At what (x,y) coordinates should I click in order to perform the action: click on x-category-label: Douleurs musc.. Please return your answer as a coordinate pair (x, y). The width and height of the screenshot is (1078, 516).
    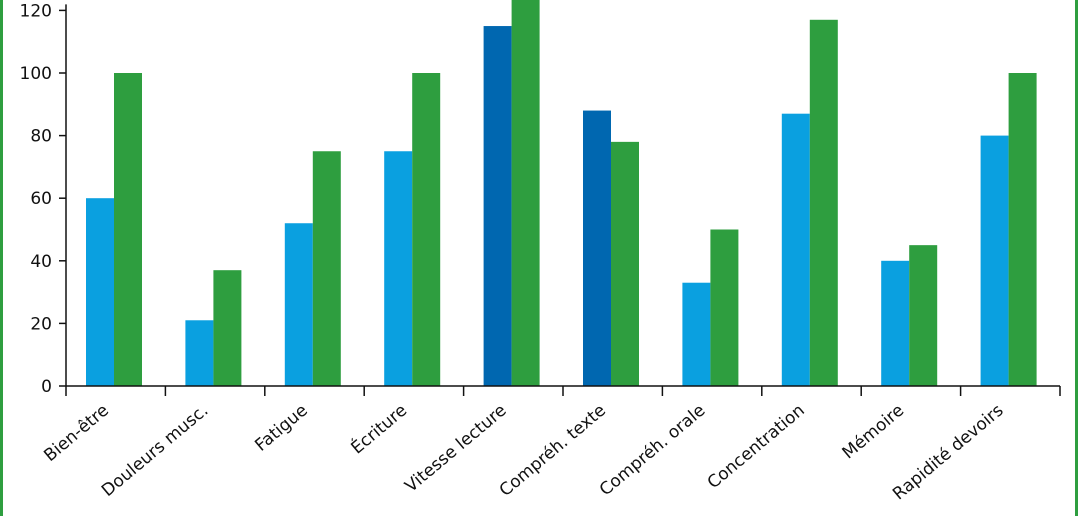
    Looking at the image, I should click on (155, 451).